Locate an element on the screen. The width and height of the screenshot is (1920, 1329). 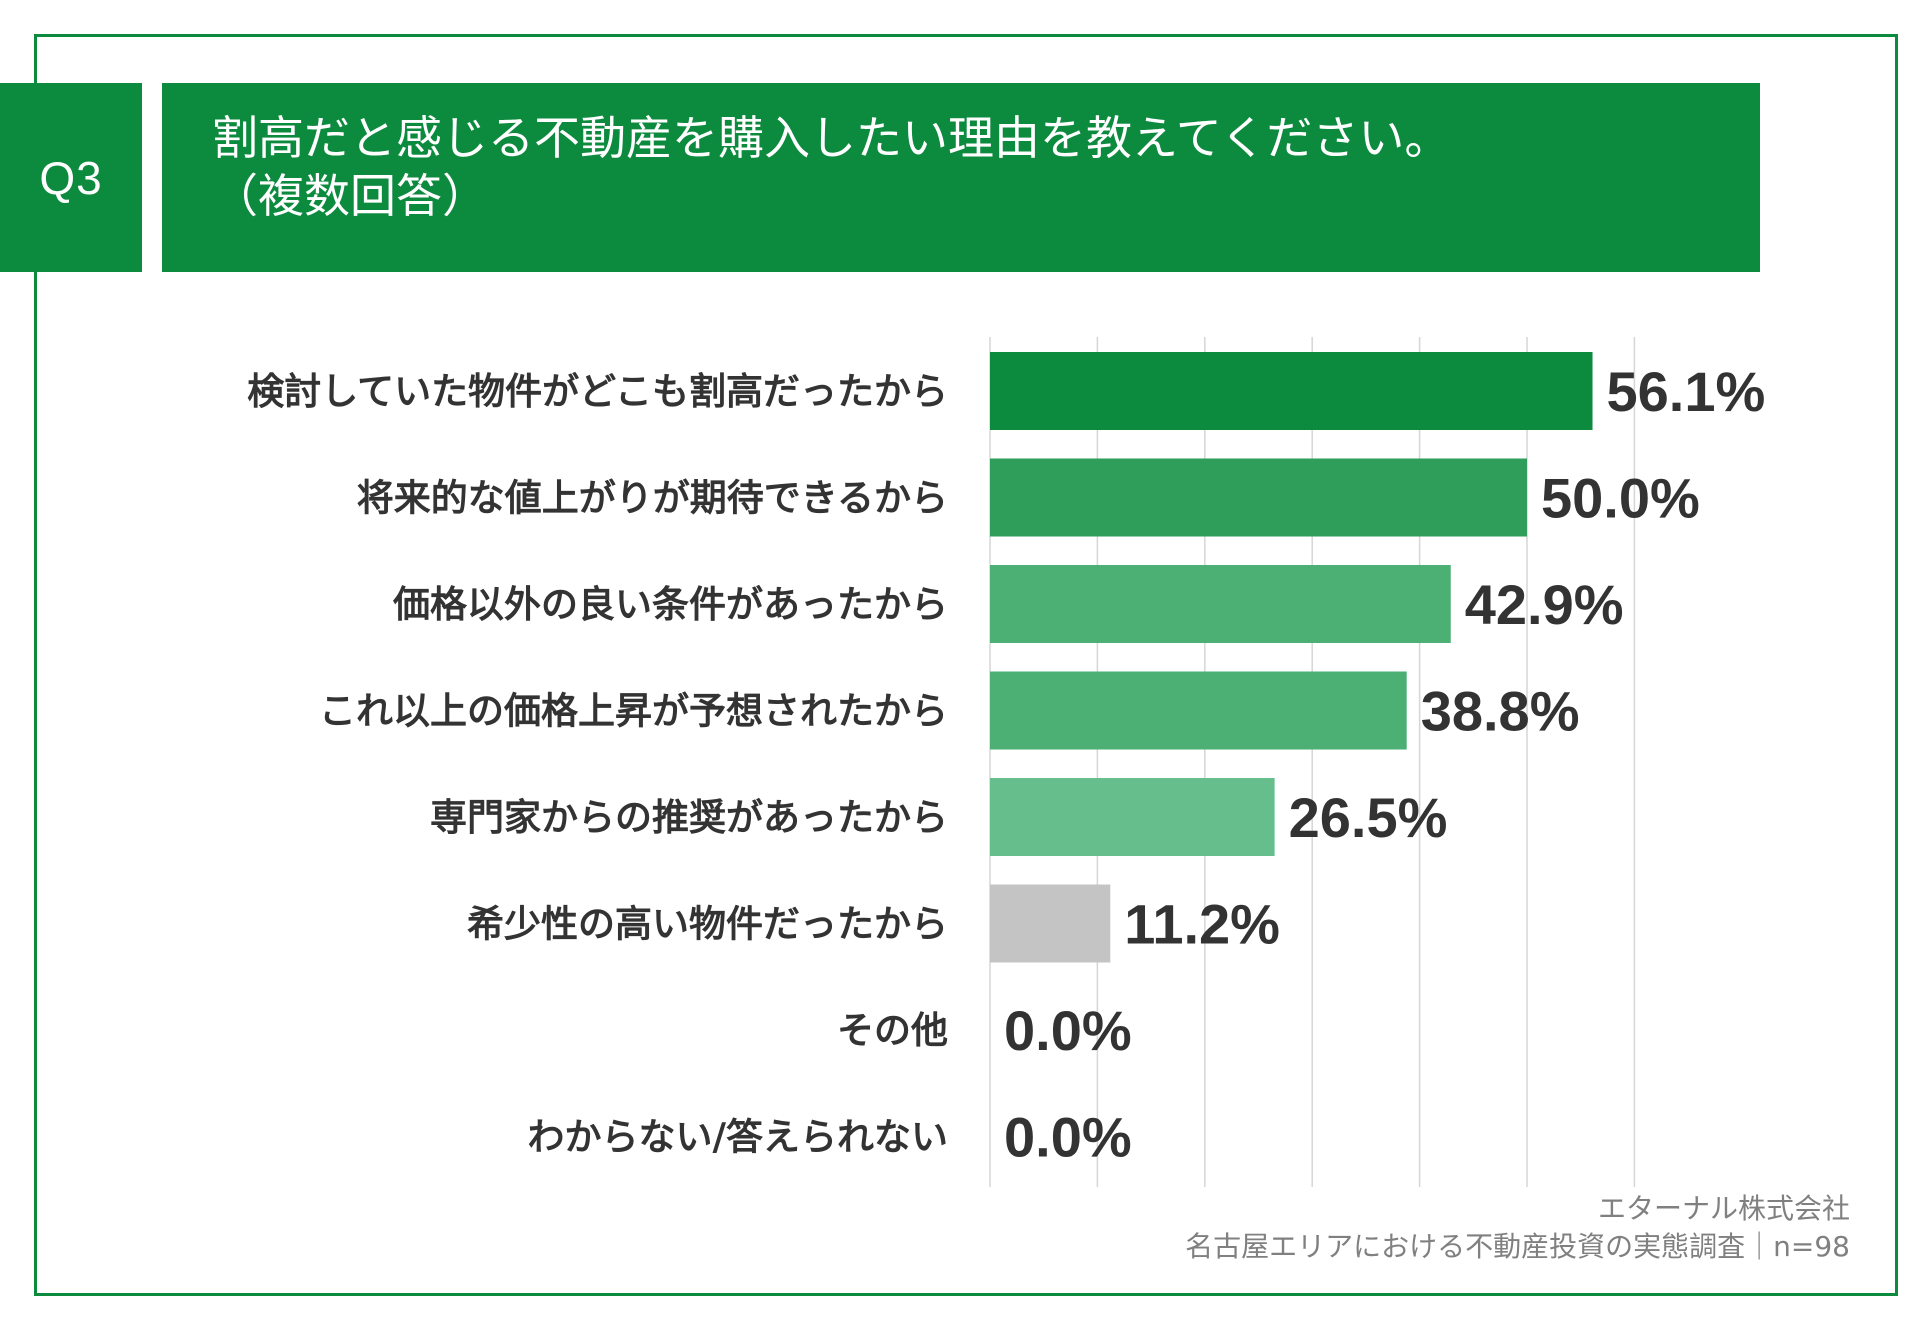
footer-company: エターナル株式会社 is located at coordinates (1723, 1208).